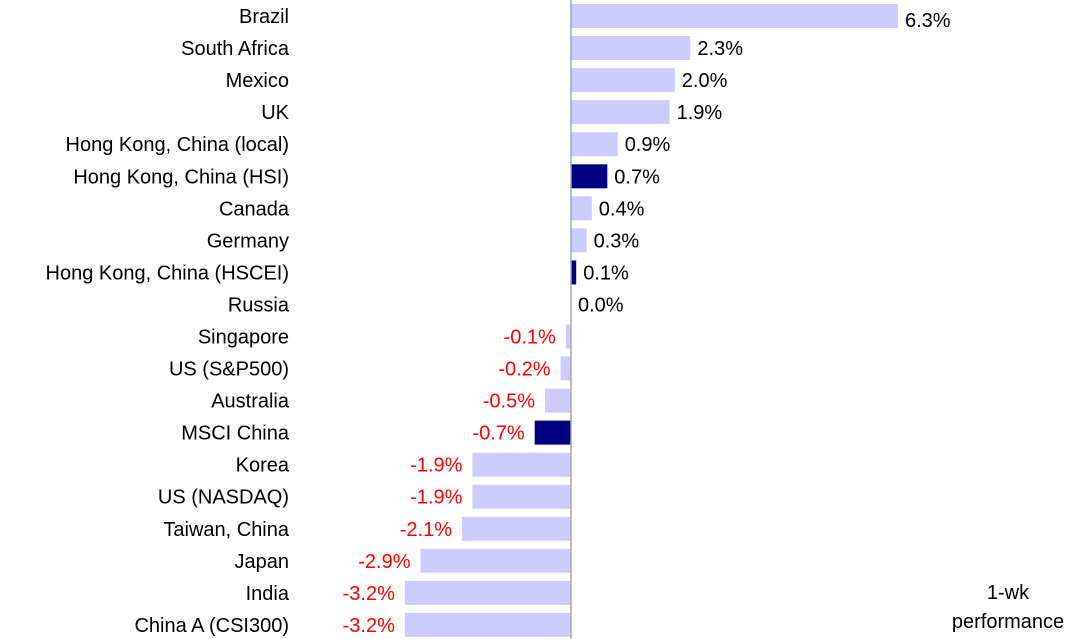 The width and height of the screenshot is (1080, 639). I want to click on category-label: US (S&P500), so click(229, 370).